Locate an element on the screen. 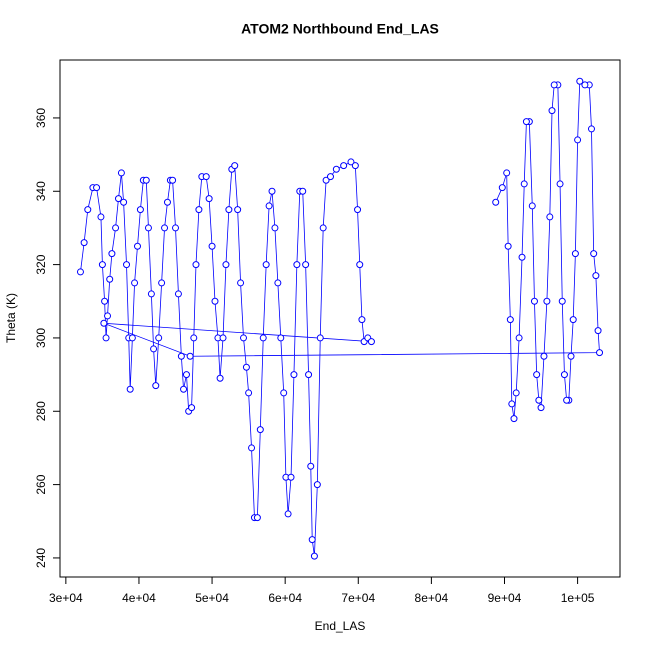  y-tick-label: 320 is located at coordinates (41, 264).